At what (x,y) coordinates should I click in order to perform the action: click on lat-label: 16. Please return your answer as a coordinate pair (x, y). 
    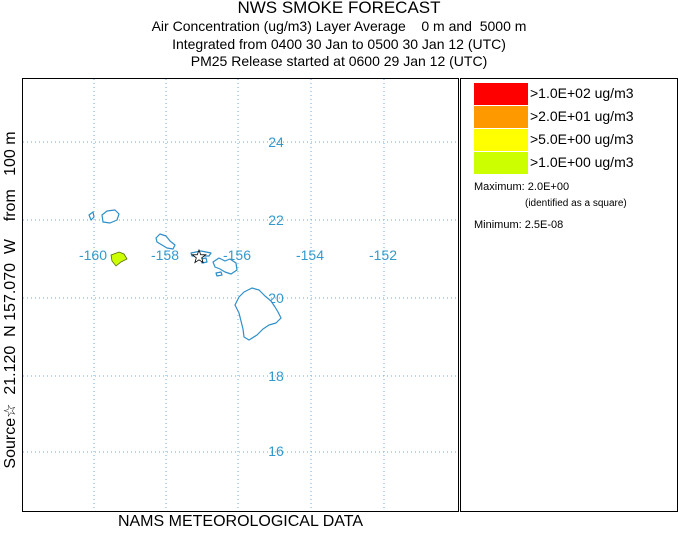
    Looking at the image, I should click on (276, 451).